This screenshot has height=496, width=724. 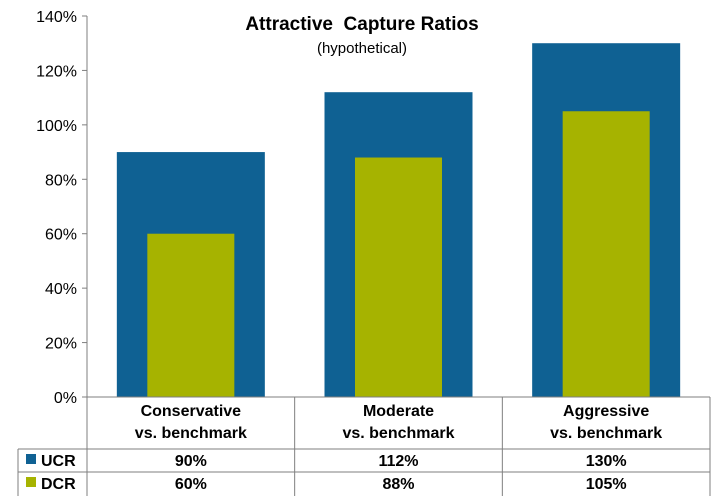 What do you see at coordinates (606, 461) in the screenshot?
I see `table-value-ucr: 130%` at bounding box center [606, 461].